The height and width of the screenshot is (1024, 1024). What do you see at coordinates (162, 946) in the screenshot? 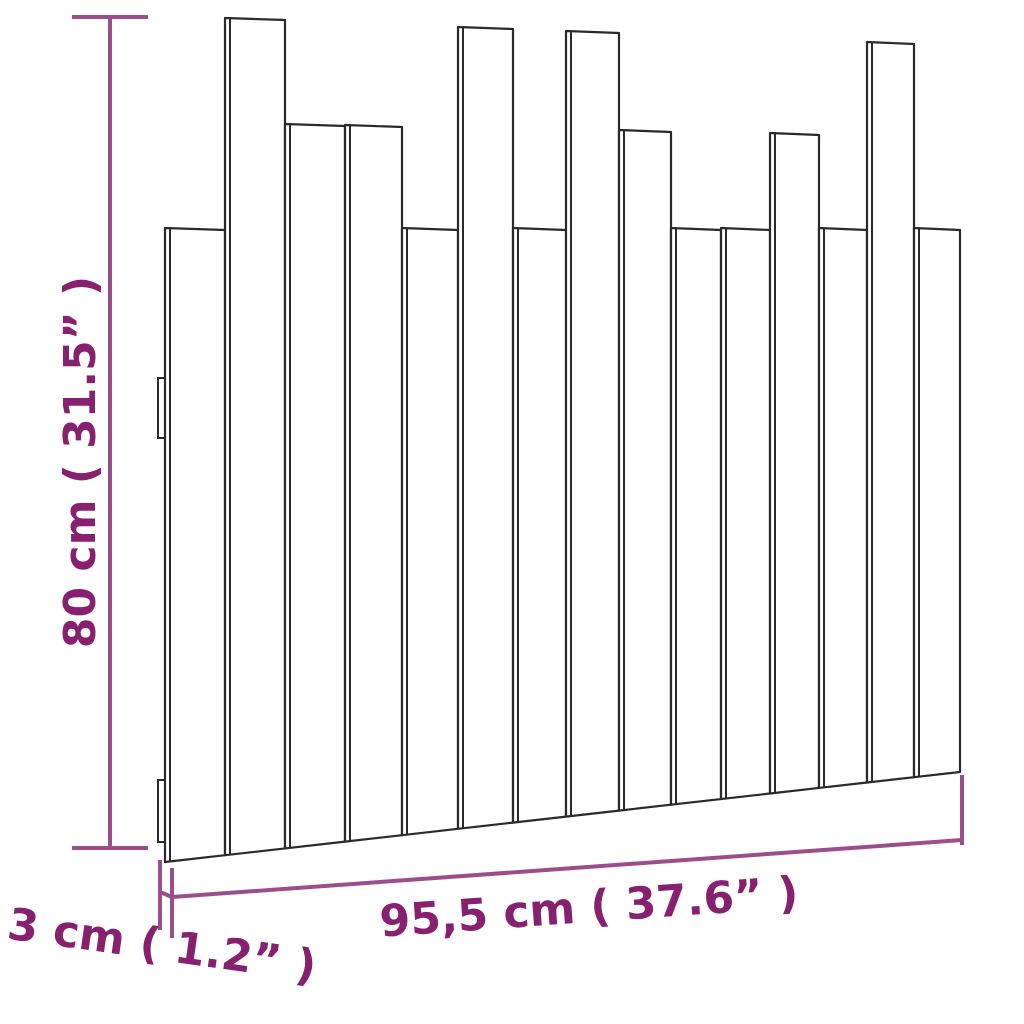
I see `depth-label: 3 cm ( 1.2” )` at bounding box center [162, 946].